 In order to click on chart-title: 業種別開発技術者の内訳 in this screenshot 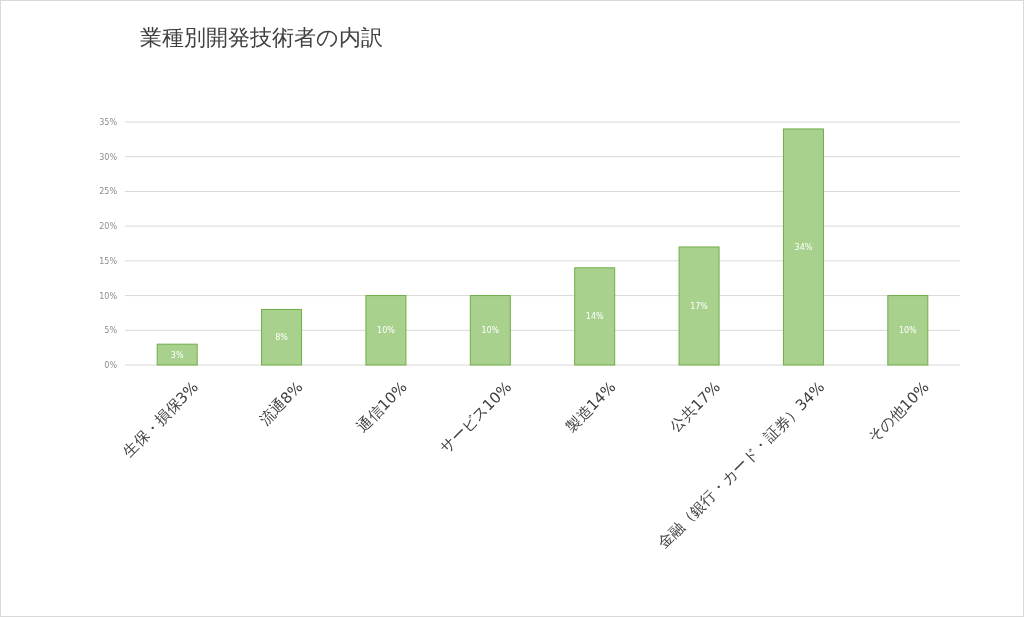, I will do `click(261, 37)`.